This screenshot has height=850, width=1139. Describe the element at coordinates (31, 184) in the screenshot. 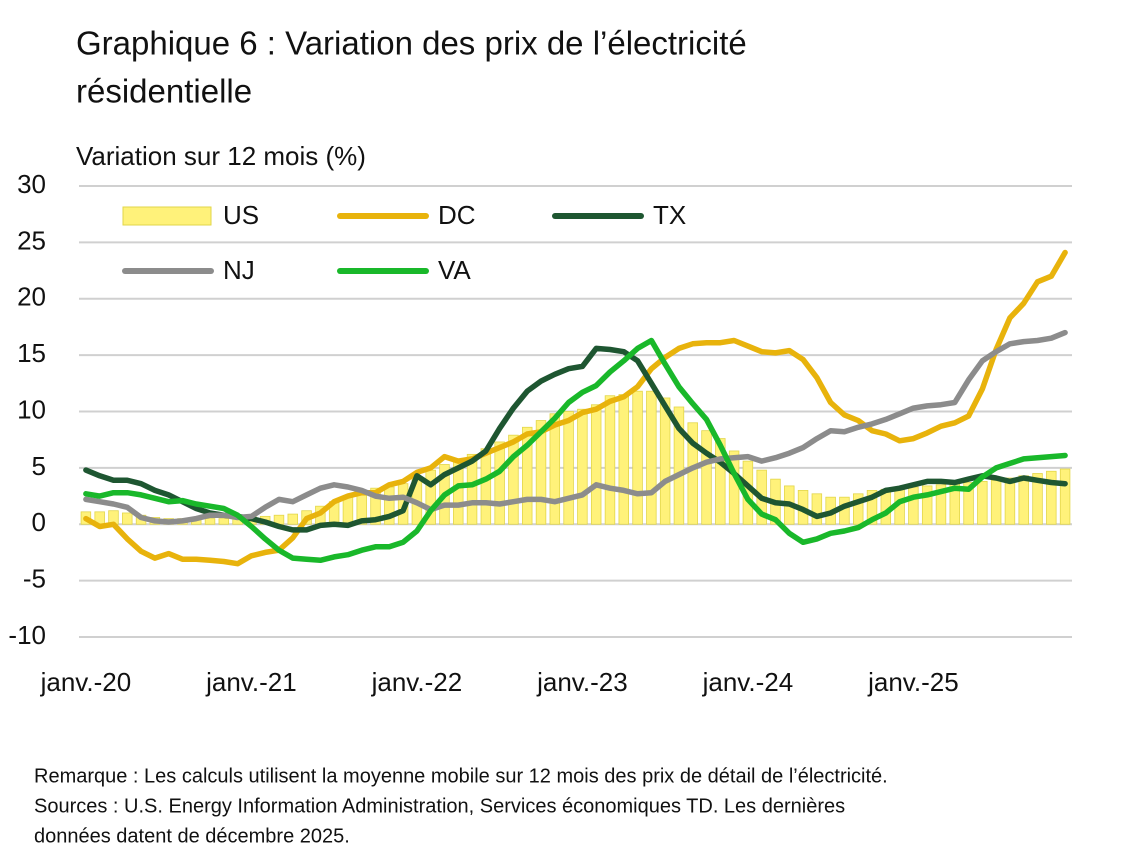

I see `y-tick-label: 30` at that location.